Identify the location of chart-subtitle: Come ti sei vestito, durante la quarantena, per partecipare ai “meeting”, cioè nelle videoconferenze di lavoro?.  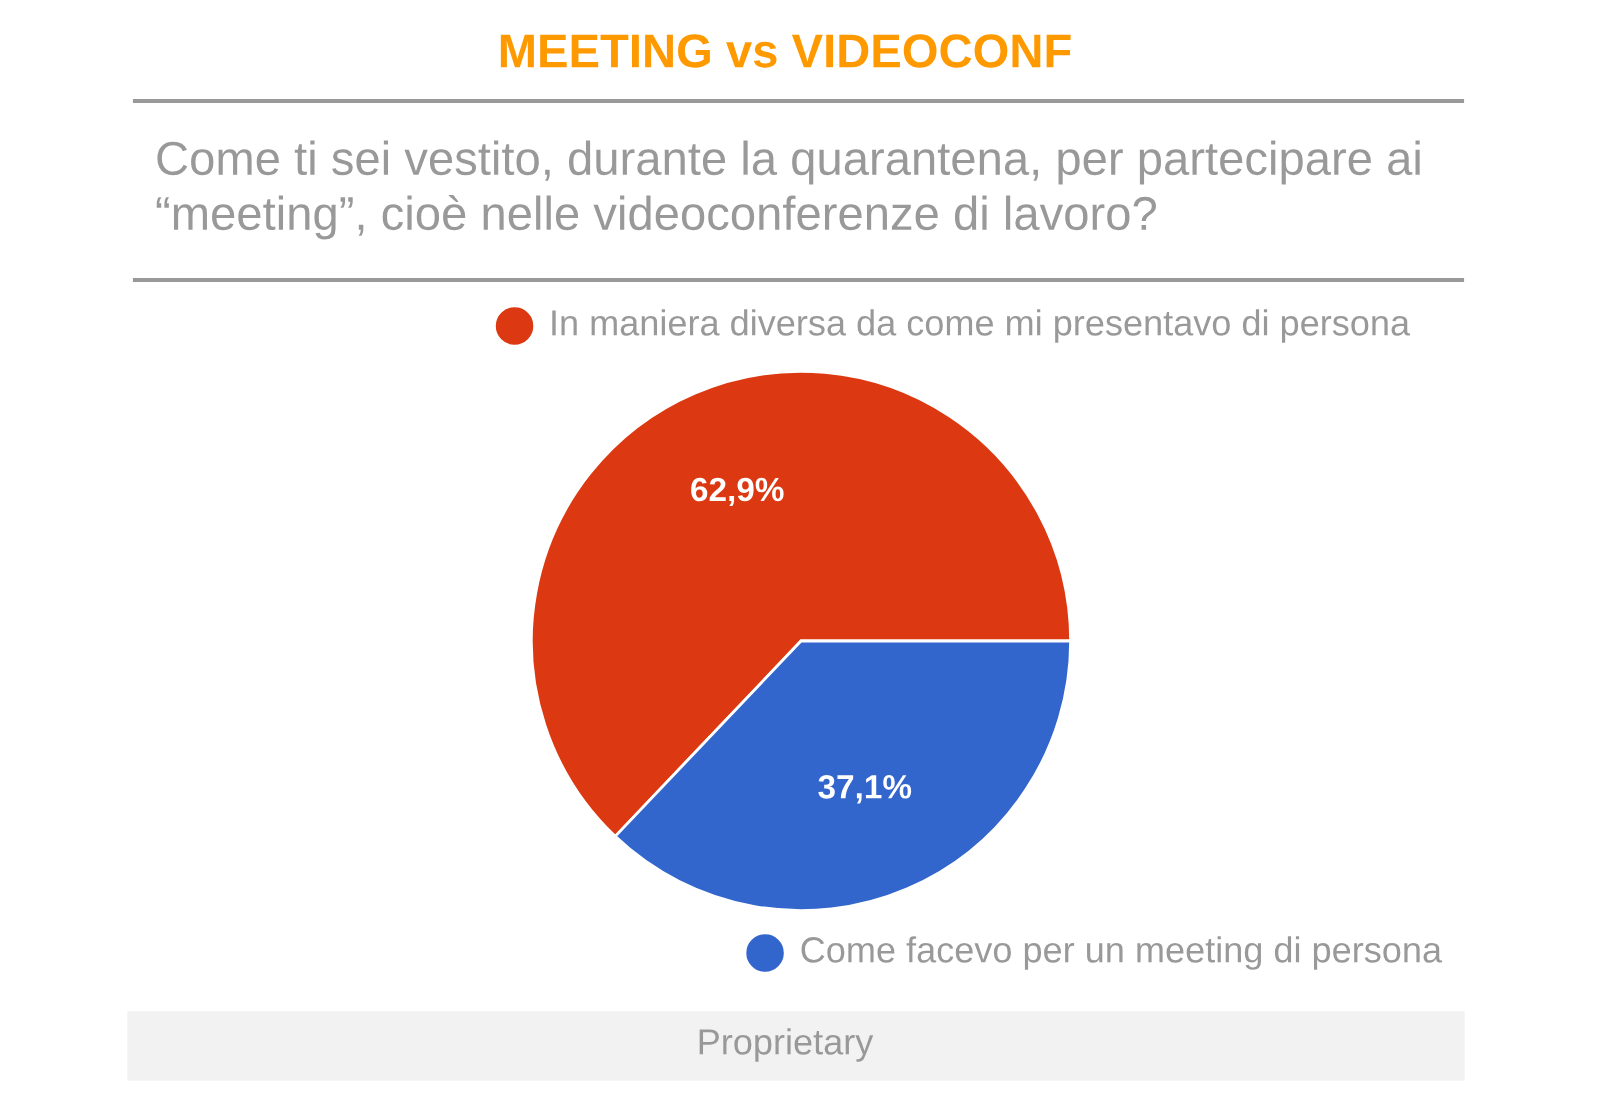
(788, 190).